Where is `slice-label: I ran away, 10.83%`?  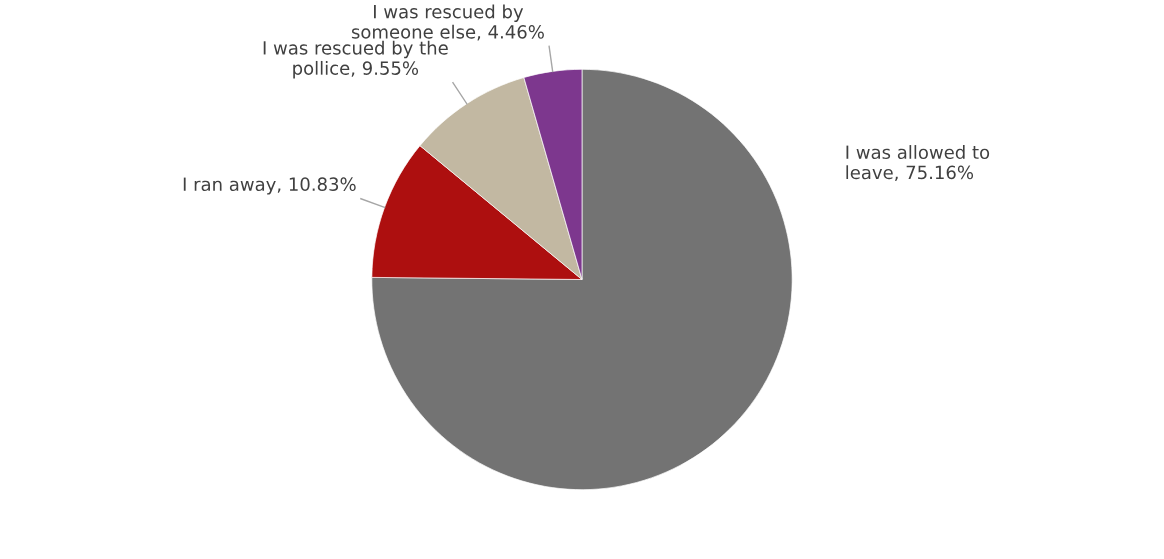
slice-label: I ran away, 10.83% is located at coordinates (269, 186).